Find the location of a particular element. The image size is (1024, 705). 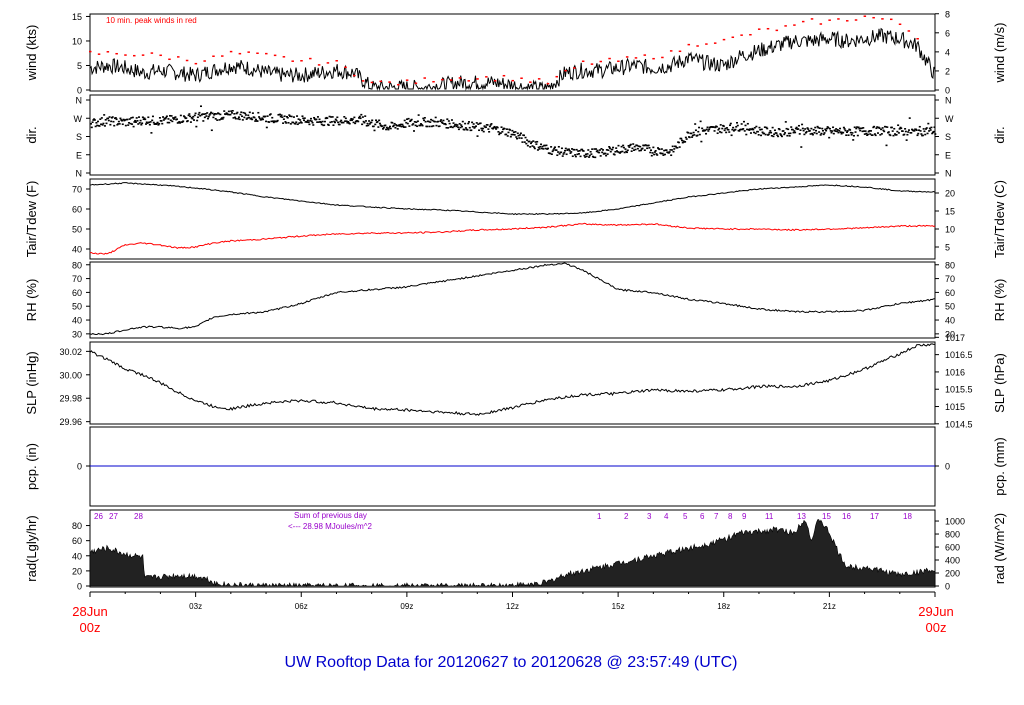

panel-frame is located at coordinates (512, 548).